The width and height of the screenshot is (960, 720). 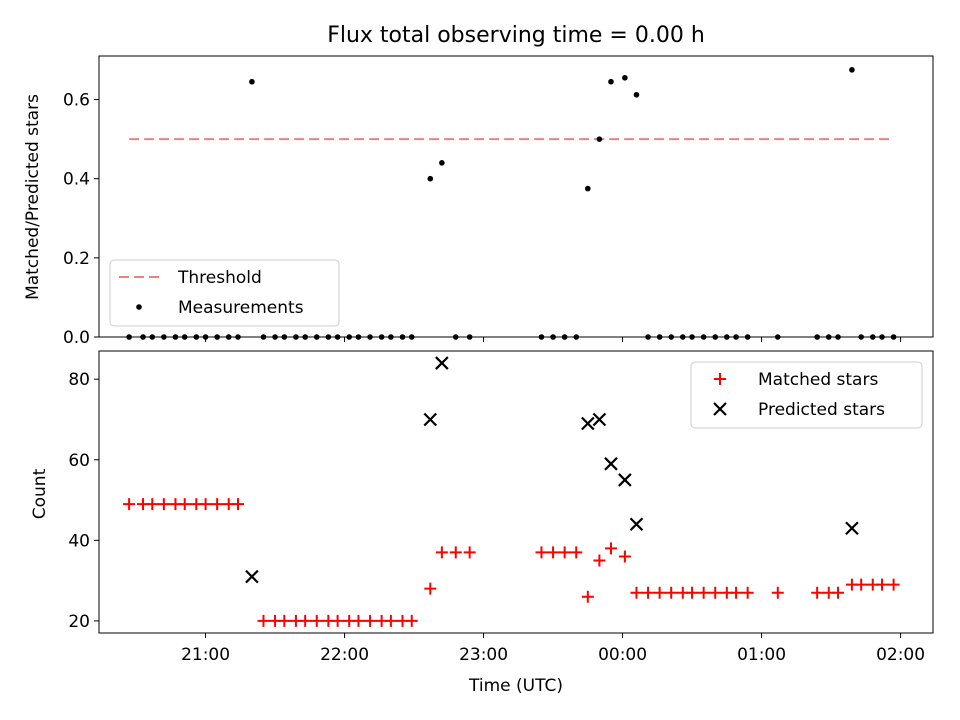 I want to click on x-axis-label: Time (UTC), so click(x=515, y=686).